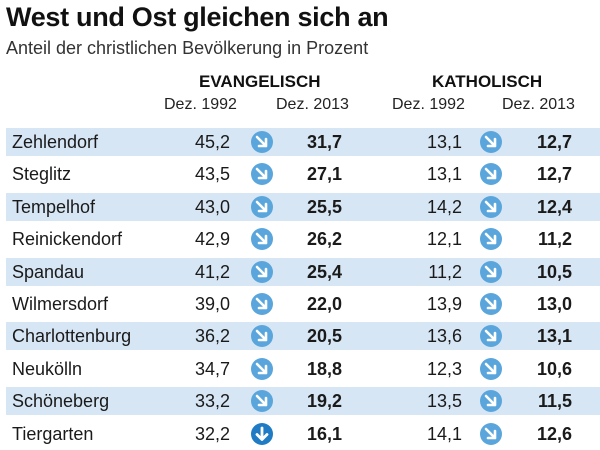  What do you see at coordinates (554, 206) in the screenshot?
I see `kat-2013-value: 12,4` at bounding box center [554, 206].